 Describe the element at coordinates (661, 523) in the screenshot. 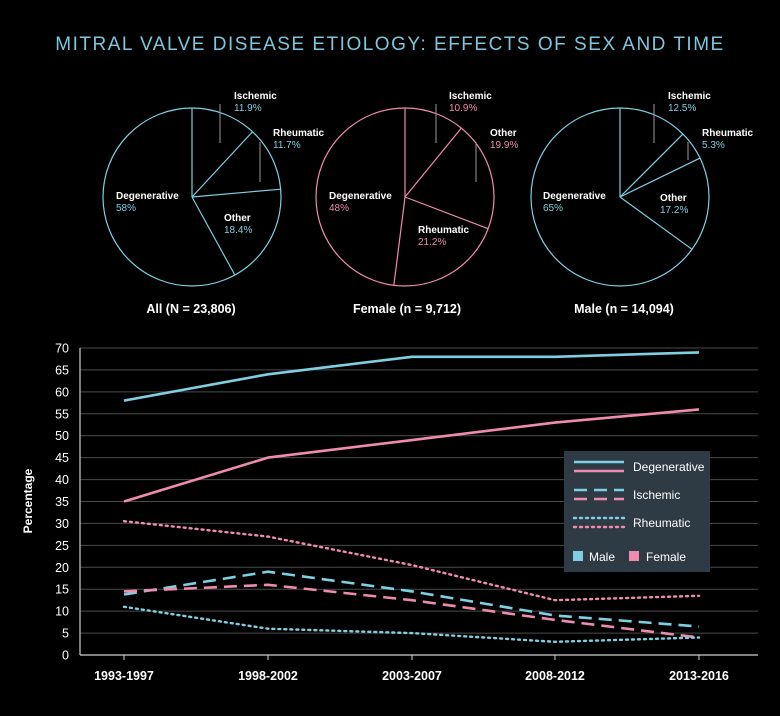

I see `legend-label-rheumatic: Rheumatic` at that location.